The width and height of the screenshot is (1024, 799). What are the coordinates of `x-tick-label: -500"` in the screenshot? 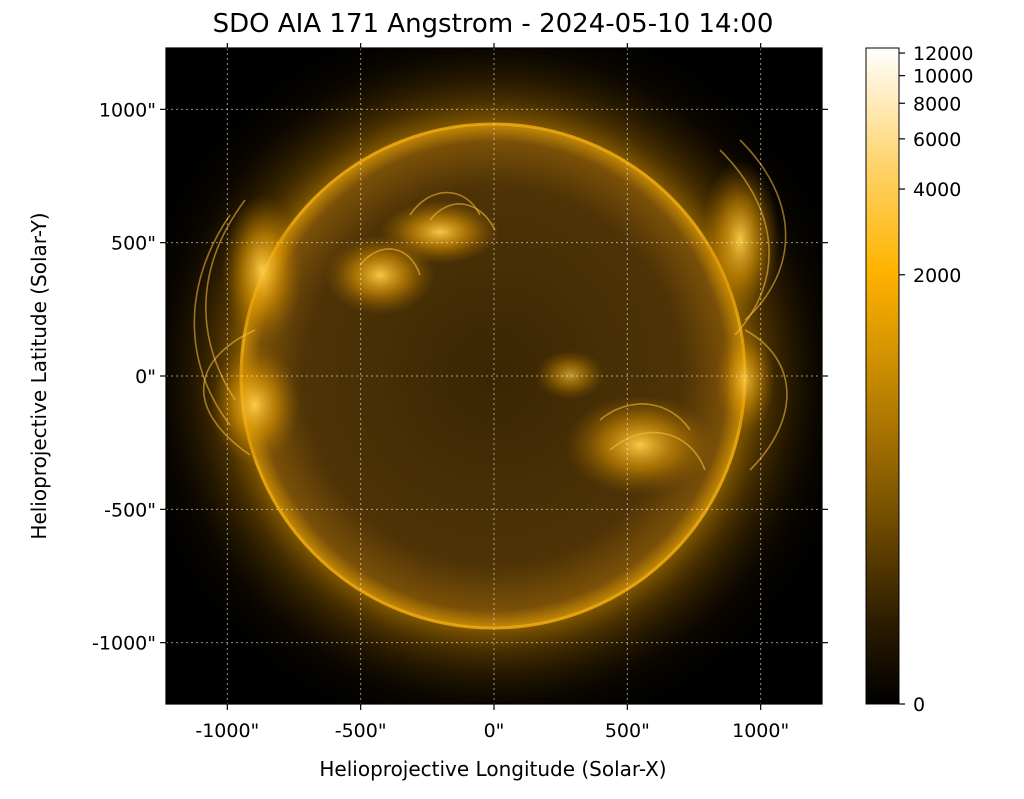 It's located at (361, 731).